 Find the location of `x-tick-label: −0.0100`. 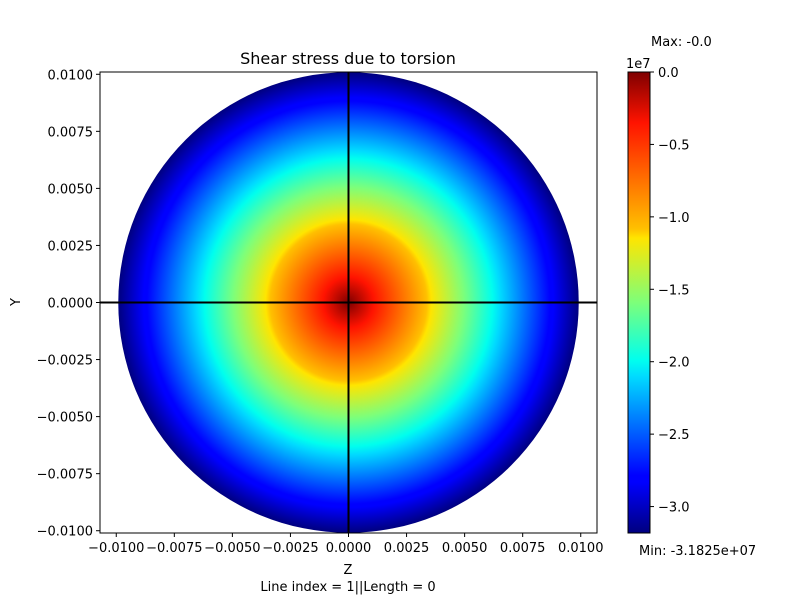

x-tick-label: −0.0100 is located at coordinates (116, 548).